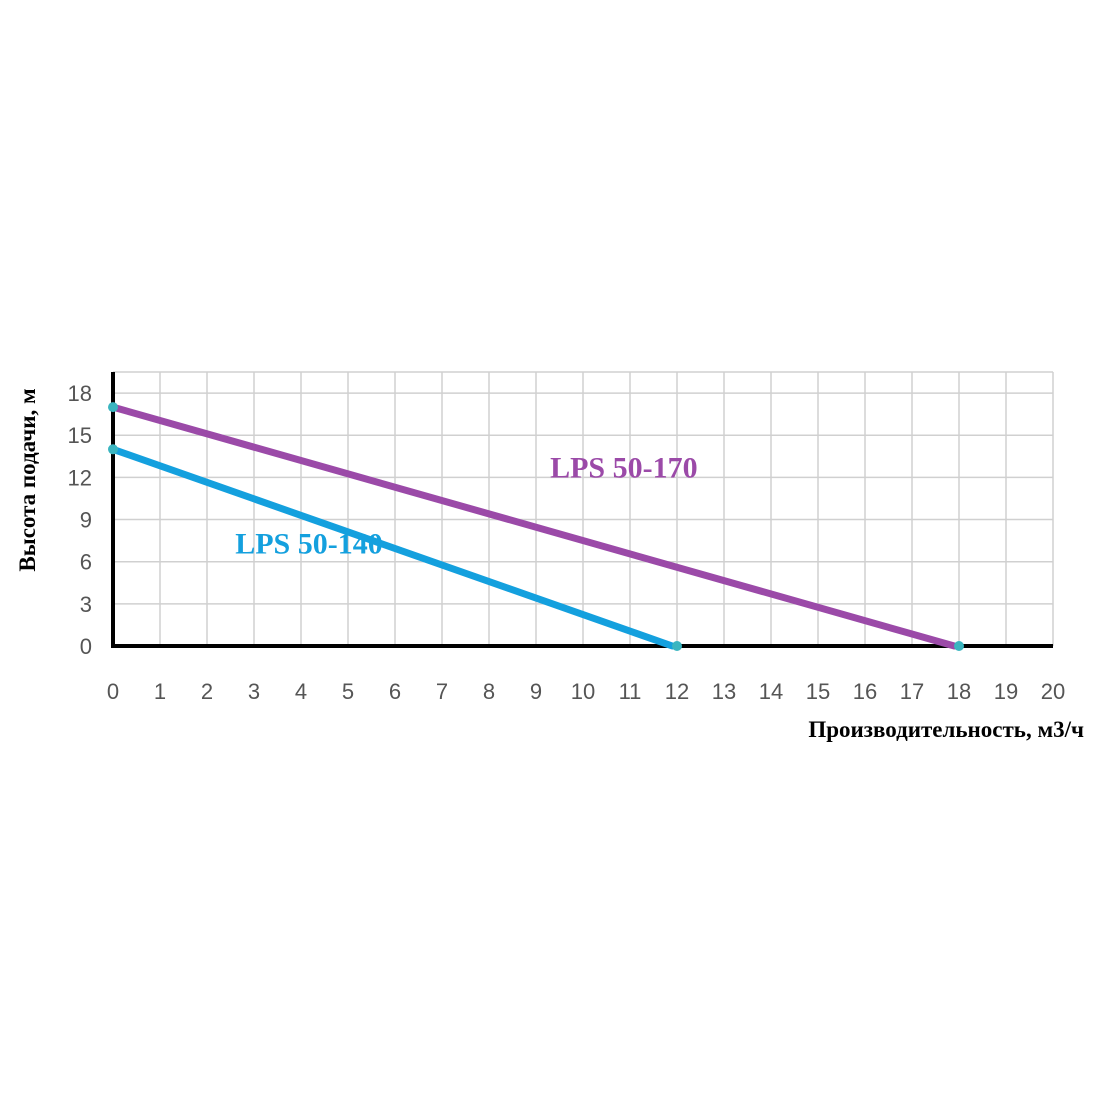 Image resolution: width=1100 pixels, height=1100 pixels. What do you see at coordinates (309, 543) in the screenshot?
I see `series-label-1: LPS 50-140` at bounding box center [309, 543].